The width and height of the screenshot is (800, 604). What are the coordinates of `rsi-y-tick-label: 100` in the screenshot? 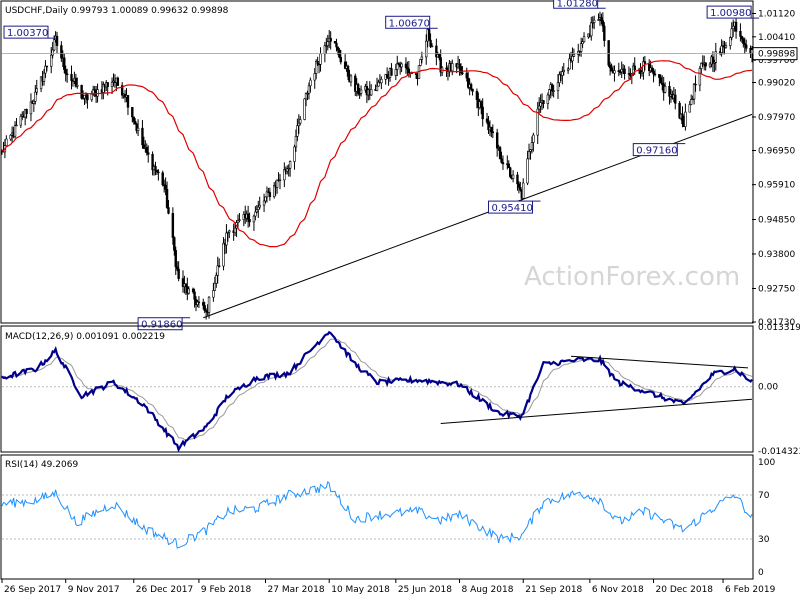 It's located at (766, 463).